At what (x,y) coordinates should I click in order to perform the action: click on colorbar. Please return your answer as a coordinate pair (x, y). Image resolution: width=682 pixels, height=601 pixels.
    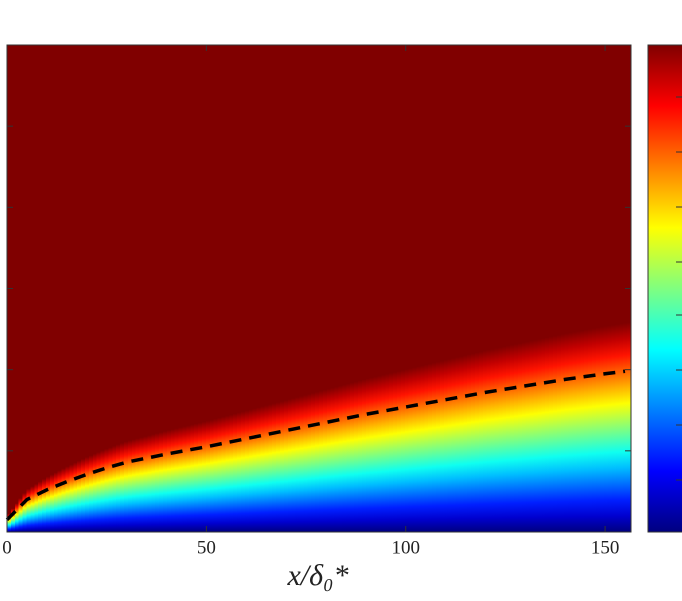
    Looking at the image, I should click on (664, 288).